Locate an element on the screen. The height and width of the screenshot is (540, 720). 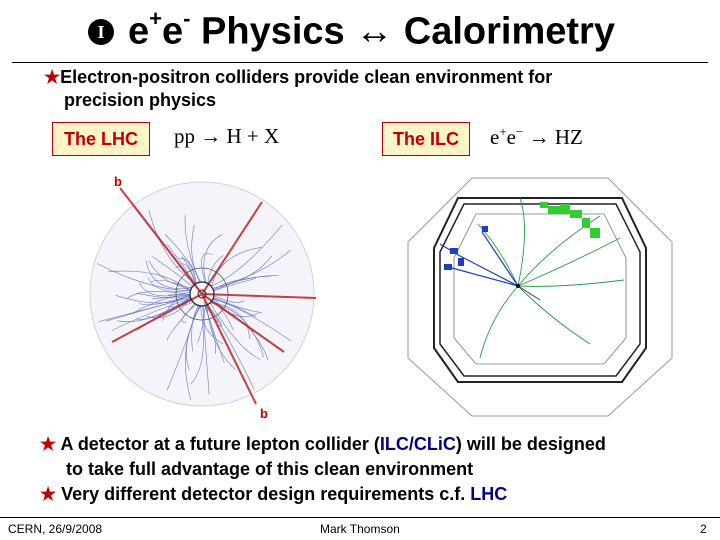
footer-date: CERN, 26/9/2008 is located at coordinates (55, 529).